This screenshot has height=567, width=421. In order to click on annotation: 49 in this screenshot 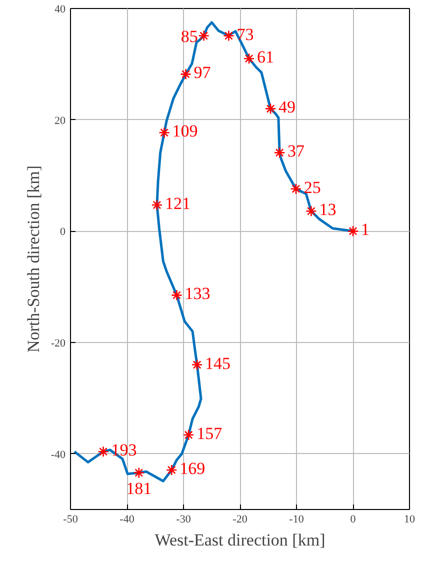, I will do `click(287, 107)`.